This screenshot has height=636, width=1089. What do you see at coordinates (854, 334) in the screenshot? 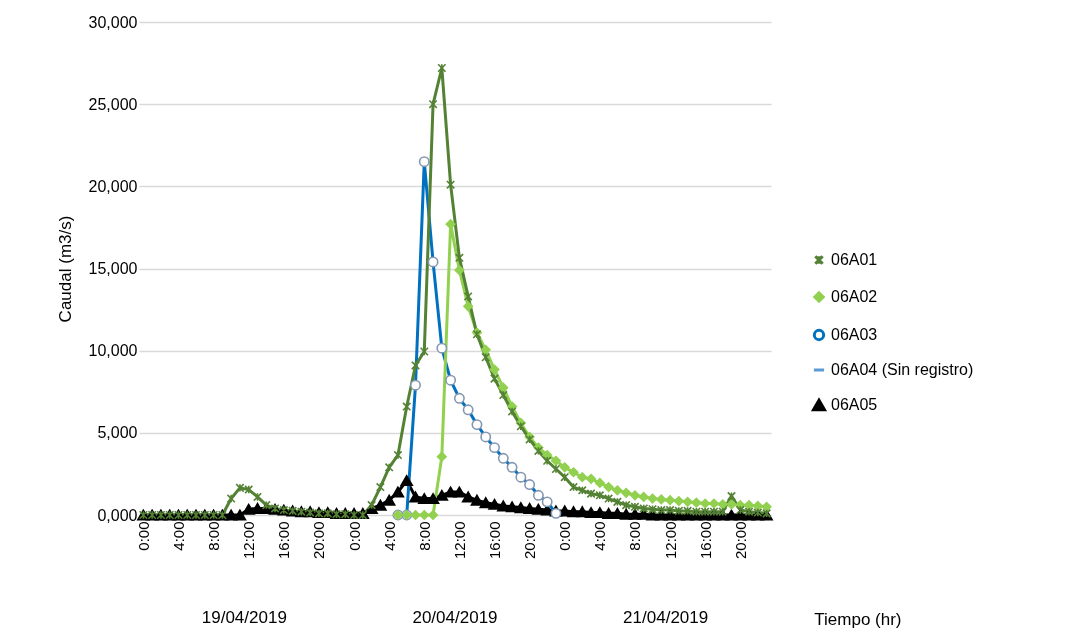
I see `legend-label: 06A03` at bounding box center [854, 334].